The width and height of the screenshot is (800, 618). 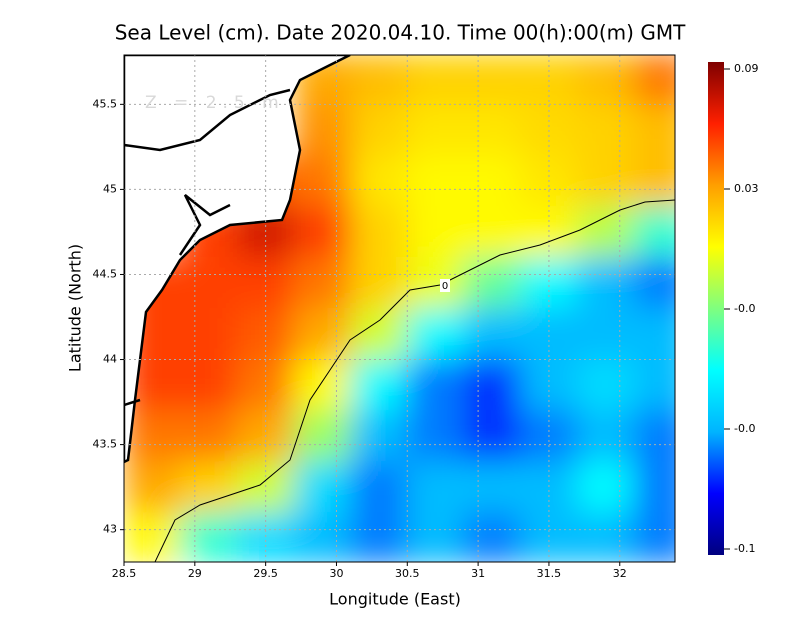 I want to click on y-tick-label: 43, so click(x=110, y=529).